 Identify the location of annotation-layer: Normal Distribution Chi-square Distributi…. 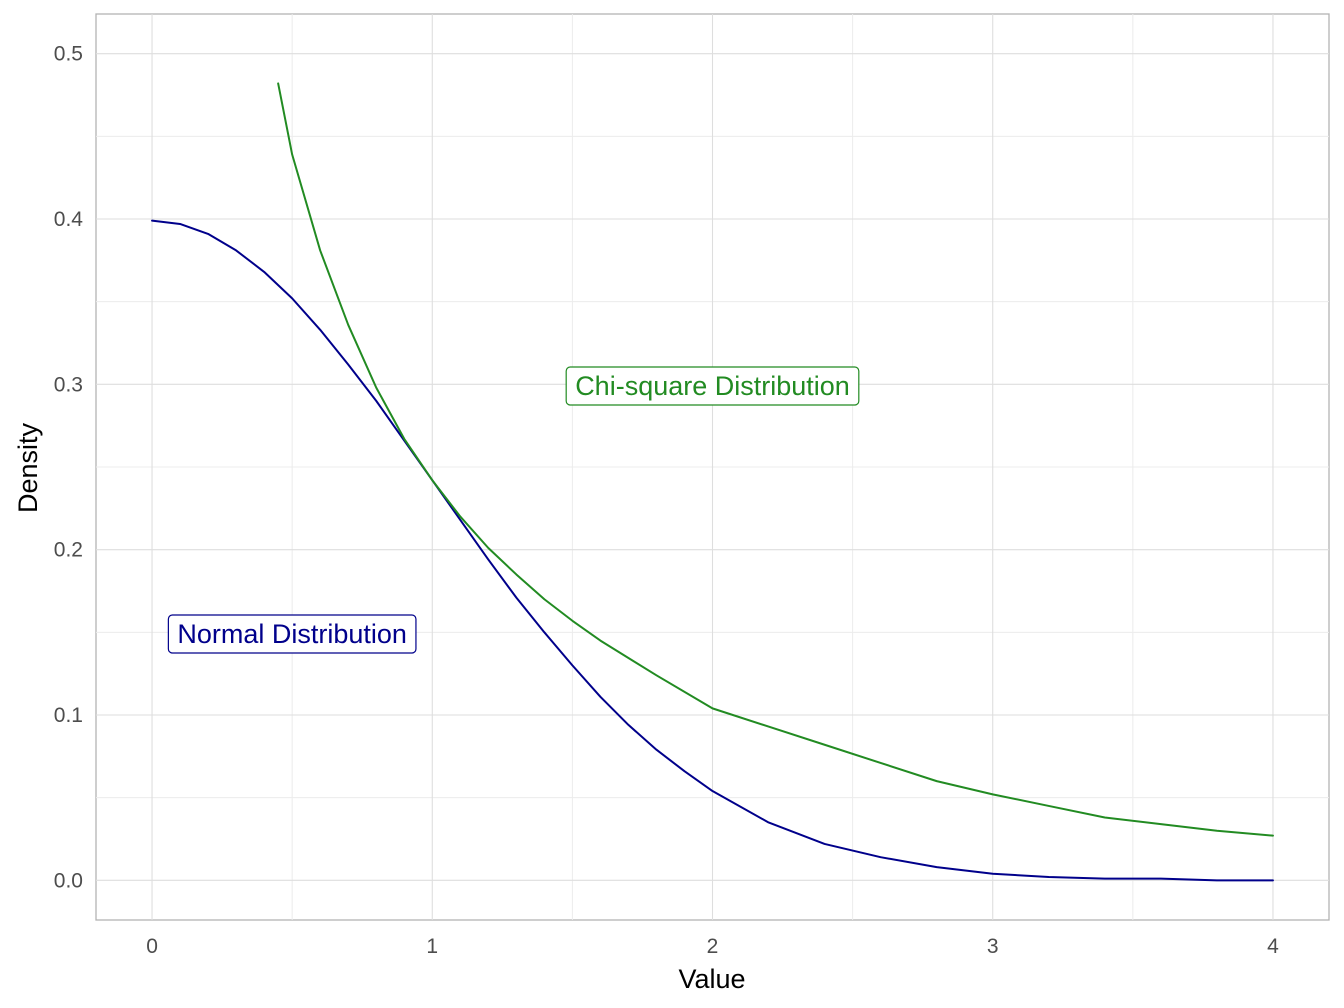
(513, 510).